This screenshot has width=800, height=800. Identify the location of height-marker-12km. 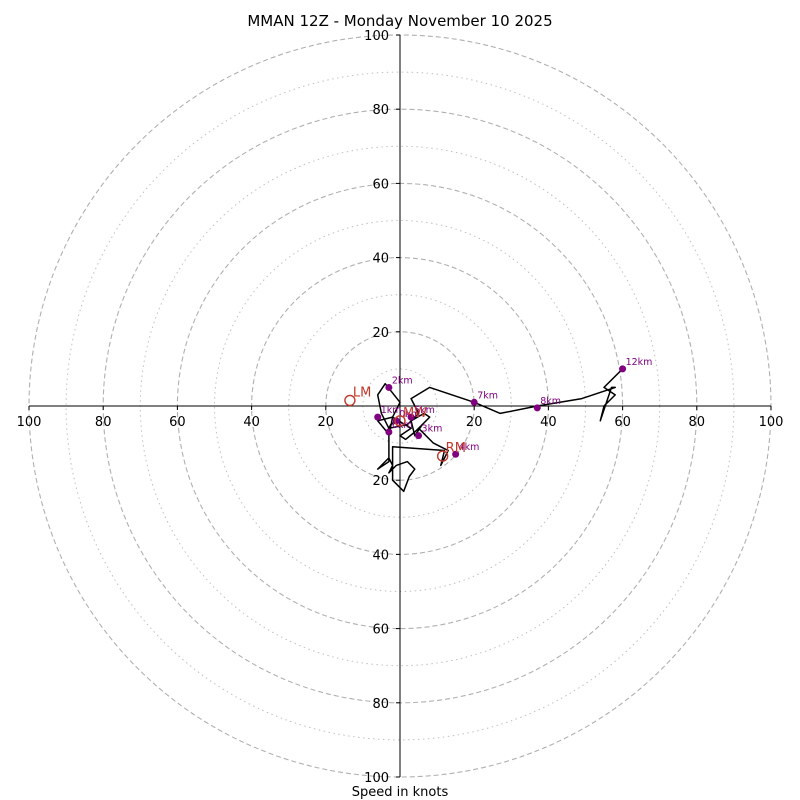
(623, 369).